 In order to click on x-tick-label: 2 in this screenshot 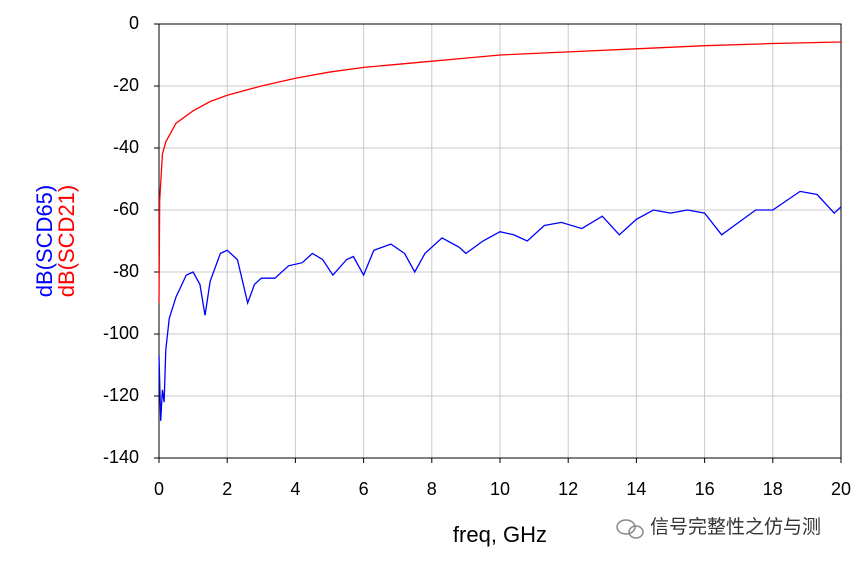, I will do `click(227, 489)`.